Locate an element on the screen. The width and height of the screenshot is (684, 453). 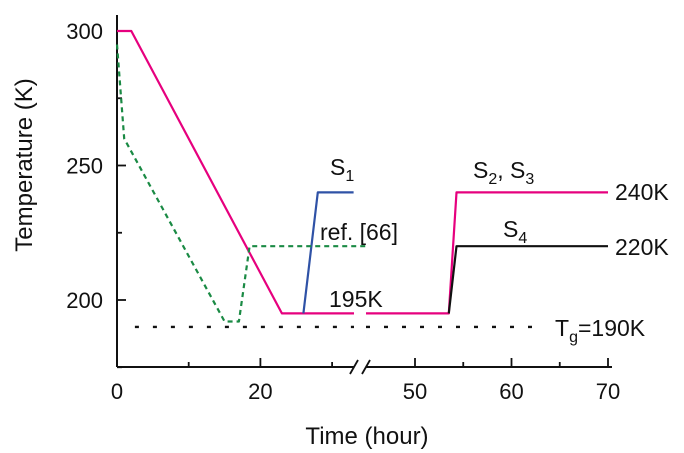
y-axis-label: Temperature (K) is located at coordinates (24, 164).